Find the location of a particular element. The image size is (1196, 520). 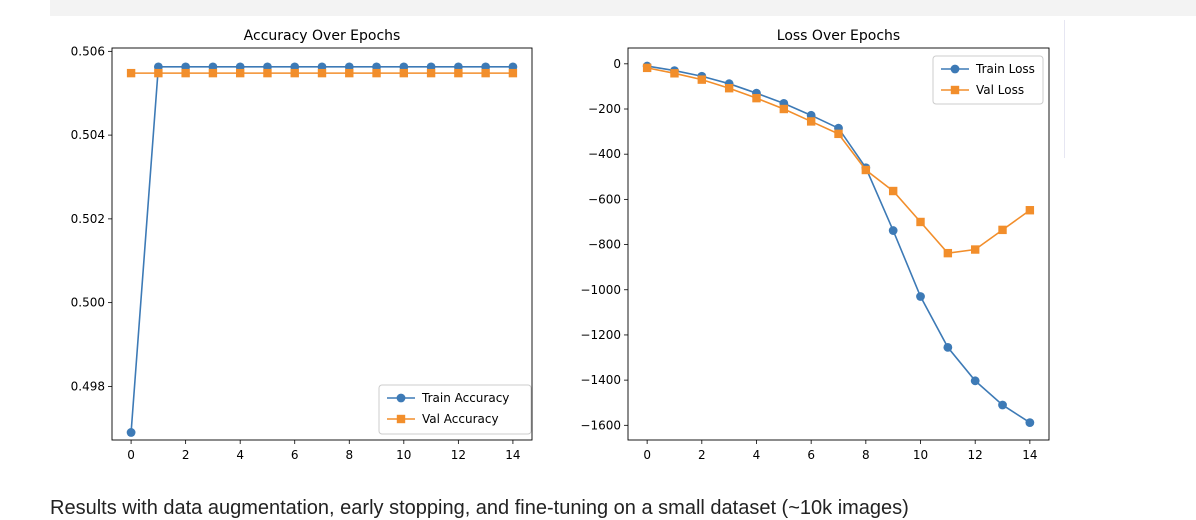

legend-label: Val Accuracy is located at coordinates (460, 419).